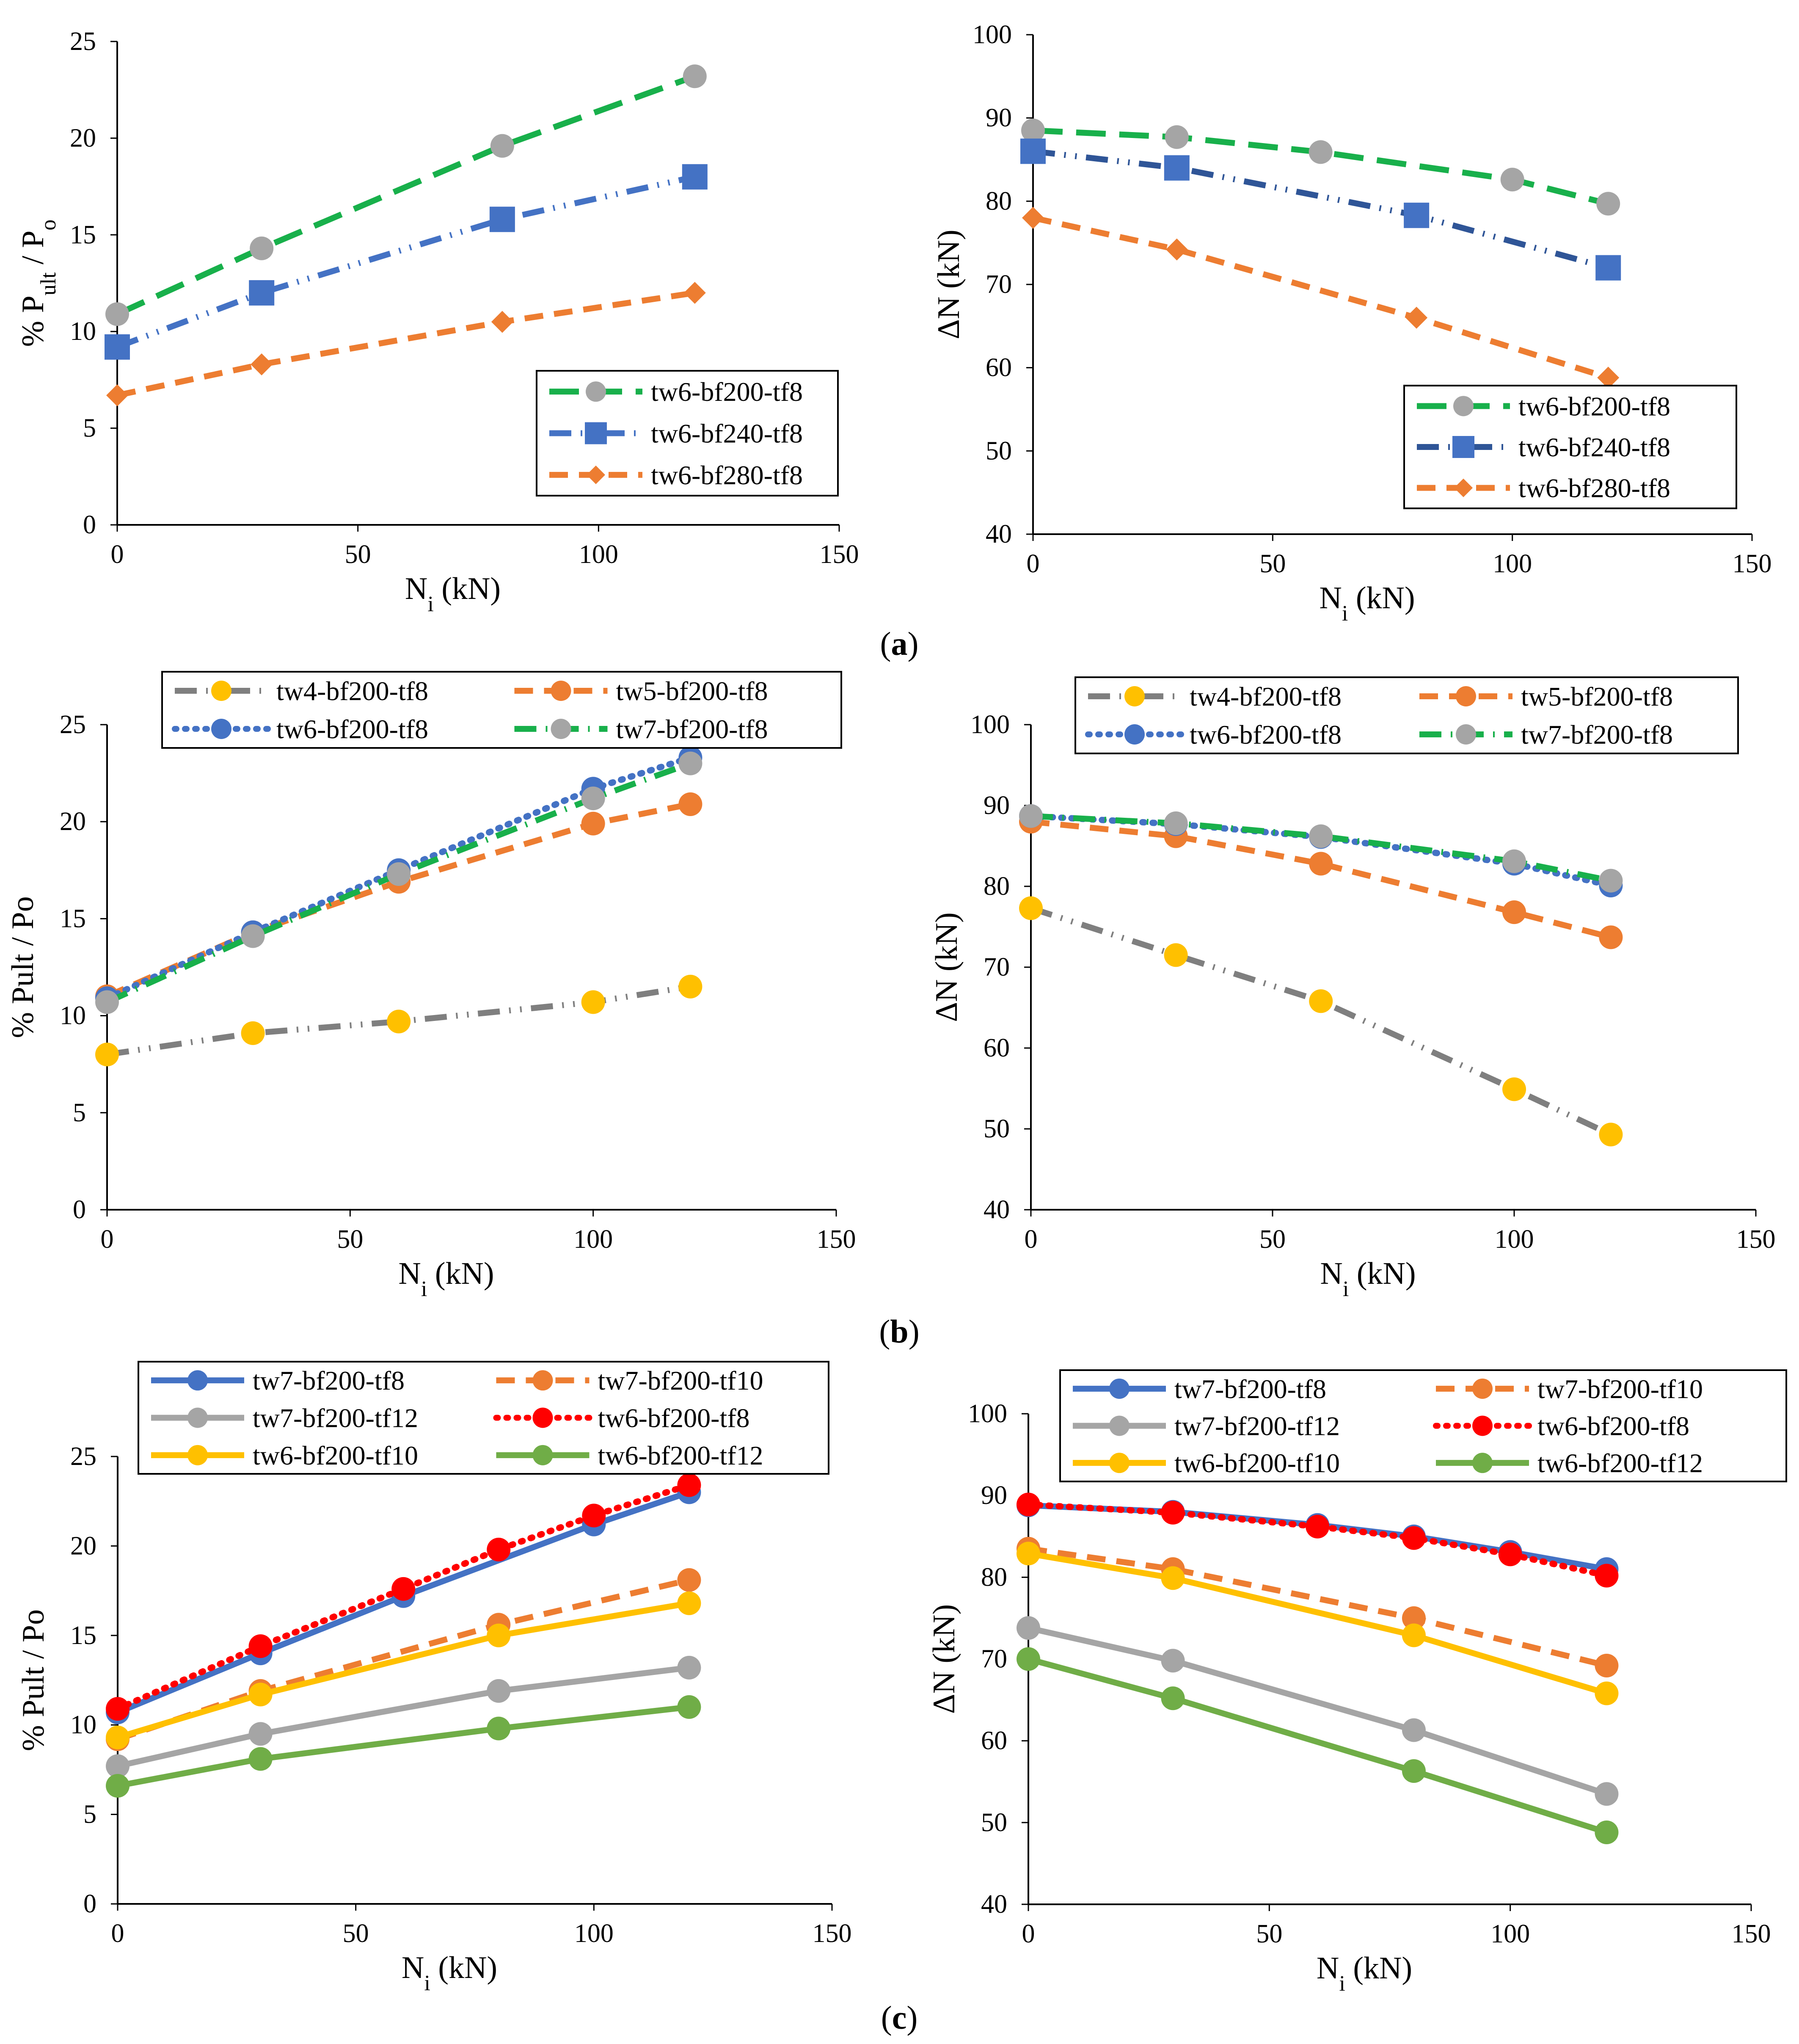 The height and width of the screenshot is (2044, 1799). What do you see at coordinates (899, 1331) in the screenshot?
I see `panel-caption: (b)` at bounding box center [899, 1331].